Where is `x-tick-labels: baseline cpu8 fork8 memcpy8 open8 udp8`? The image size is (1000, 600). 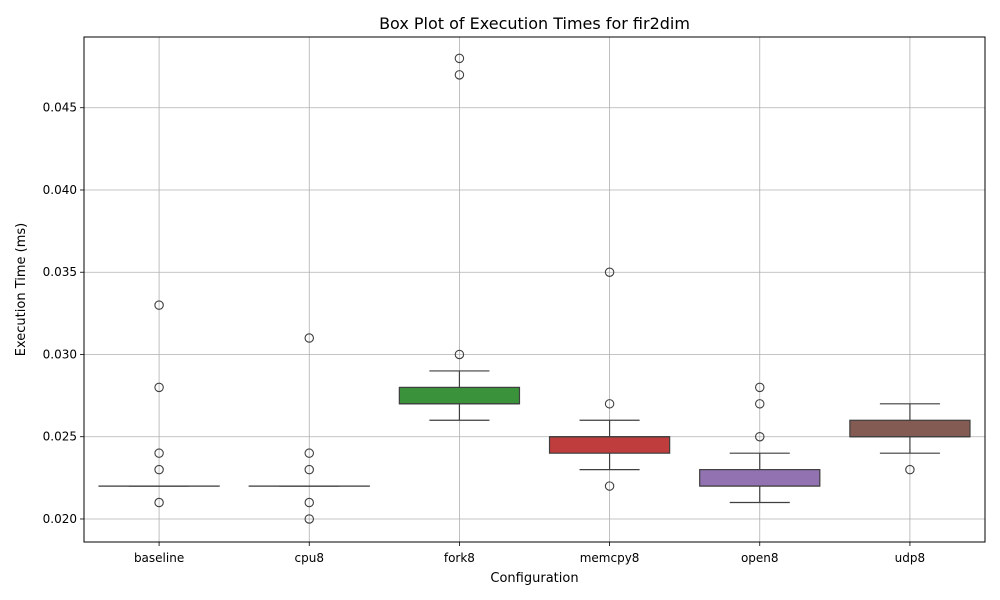
x-tick-labels: baseline cpu8 fork8 memcpy8 open8 udp8 is located at coordinates (529, 553).